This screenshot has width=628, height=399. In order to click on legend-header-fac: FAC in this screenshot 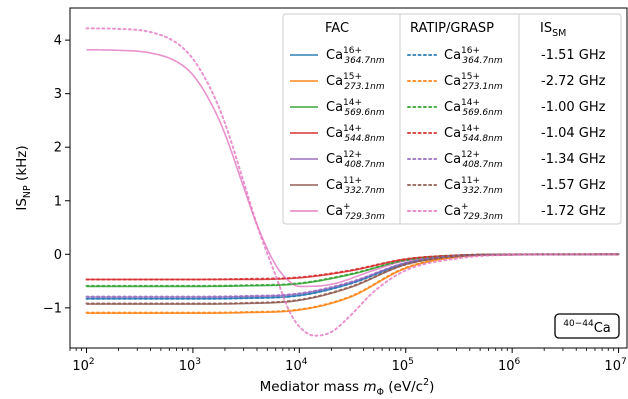, I will do `click(337, 28)`.